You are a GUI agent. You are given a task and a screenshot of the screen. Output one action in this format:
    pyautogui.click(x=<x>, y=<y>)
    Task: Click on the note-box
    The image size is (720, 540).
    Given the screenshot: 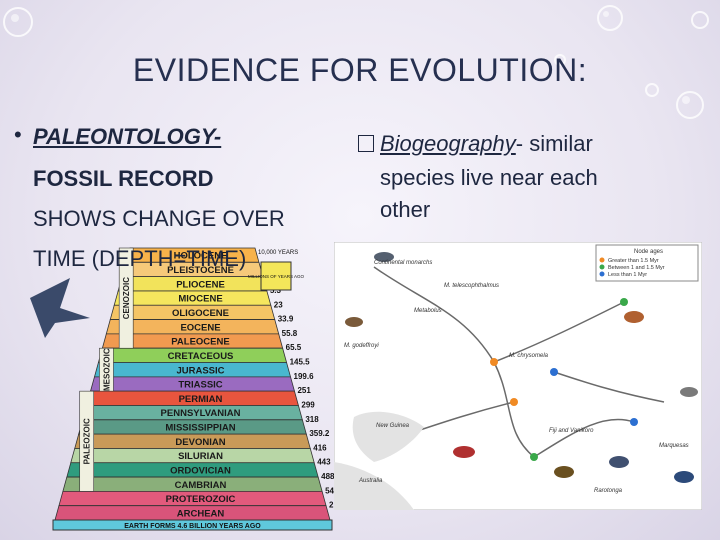 What is the action you would take?
    pyautogui.click(x=276, y=276)
    